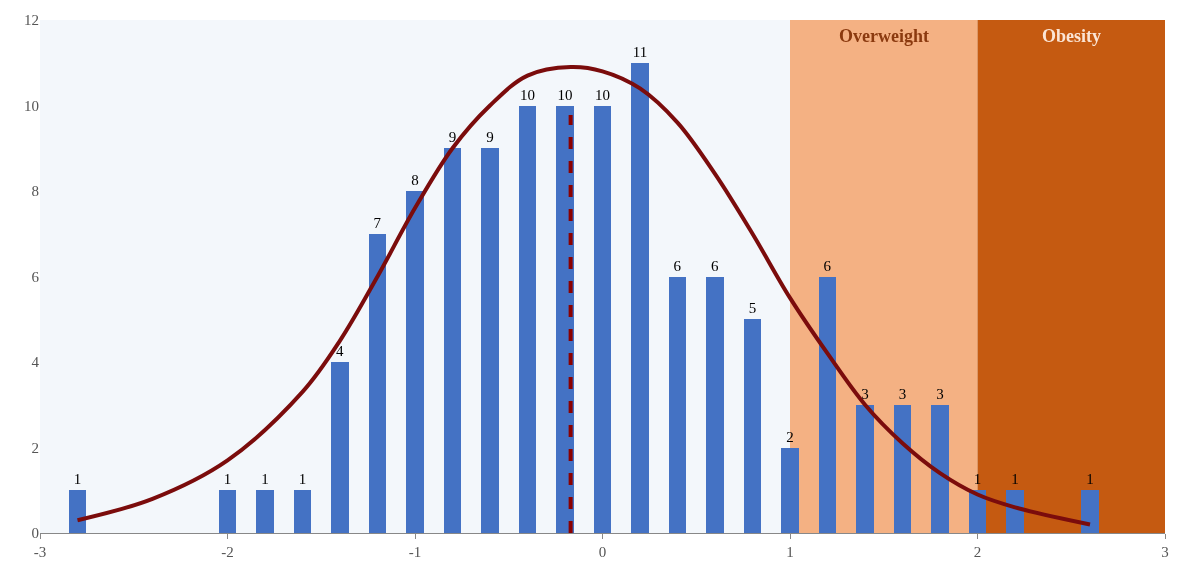 This screenshot has height=572, width=1181. Describe the element at coordinates (640, 52) in the screenshot. I see `data-label: 11` at that location.